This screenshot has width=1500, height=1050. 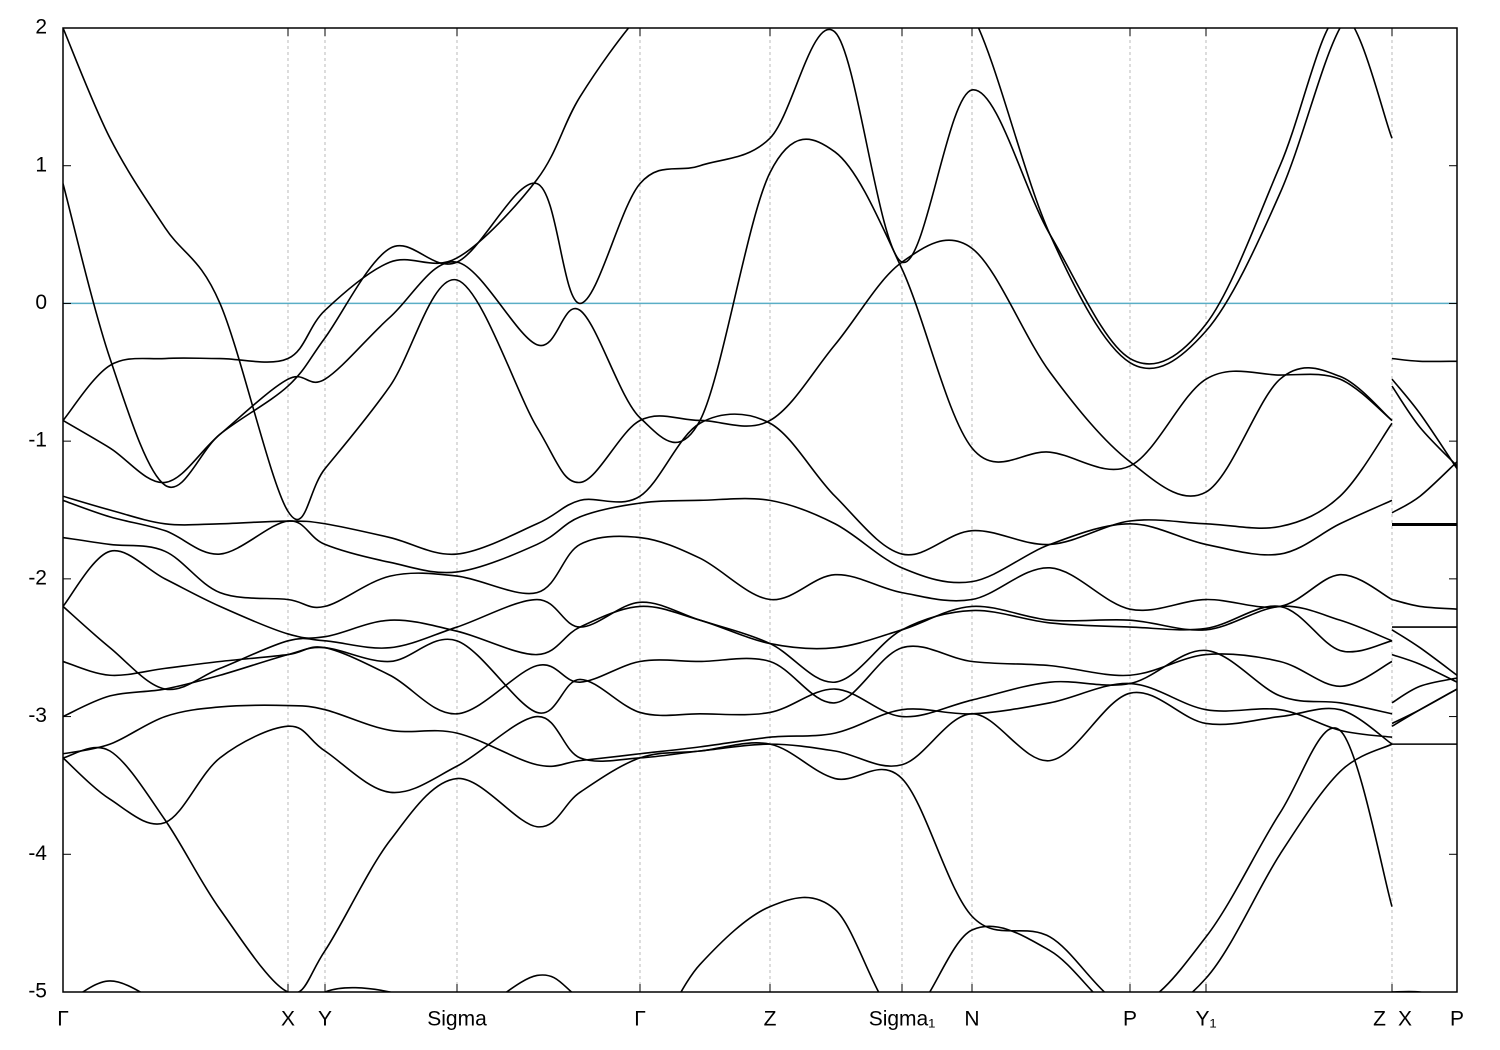 What do you see at coordinates (971, 1019) in the screenshot?
I see `x-tick-label: N` at bounding box center [971, 1019].